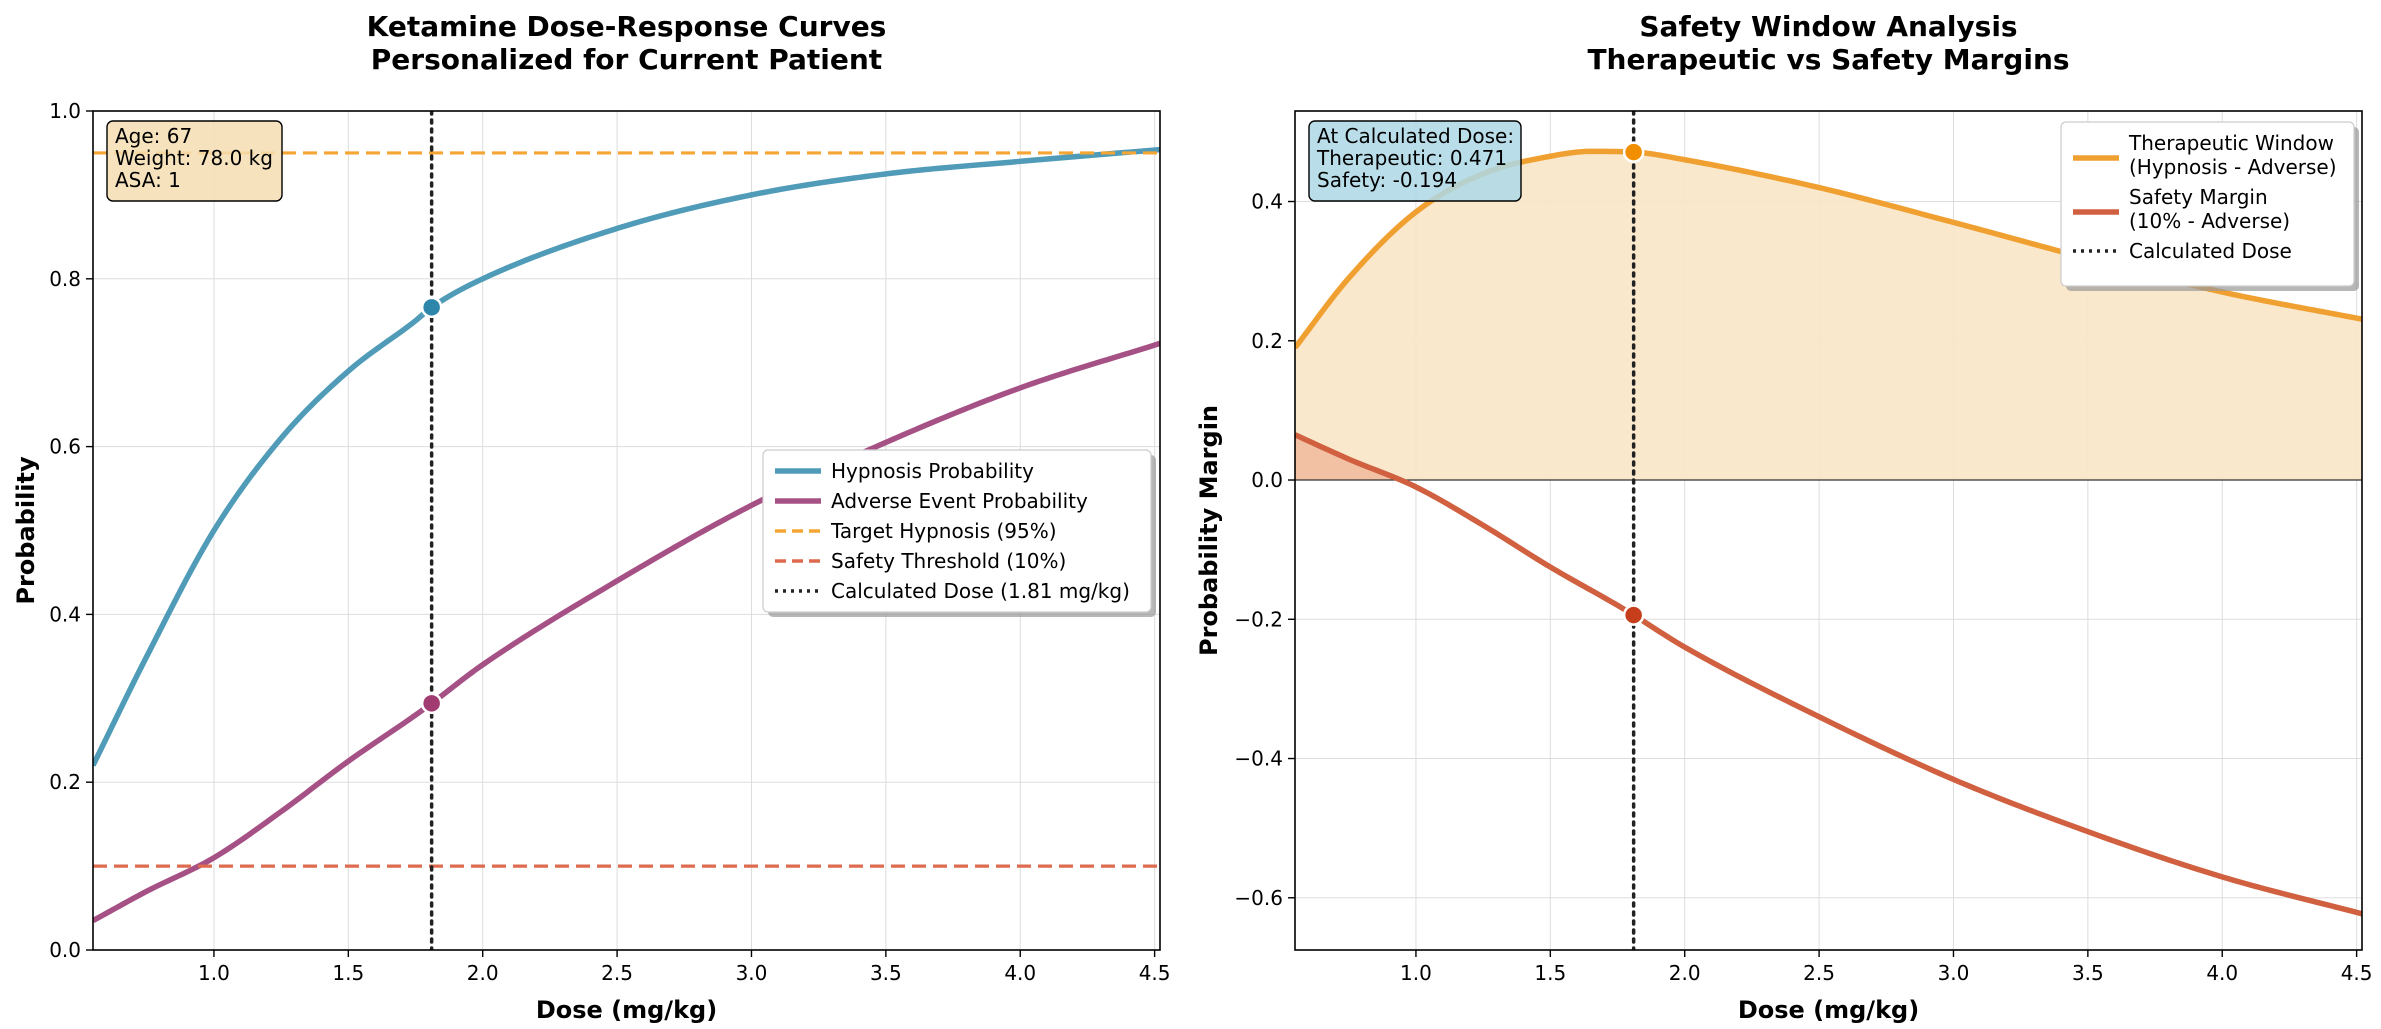 The image size is (2381, 1029). Describe the element at coordinates (1828, 316) in the screenshot. I see `therapeutic-area-fill` at that location.